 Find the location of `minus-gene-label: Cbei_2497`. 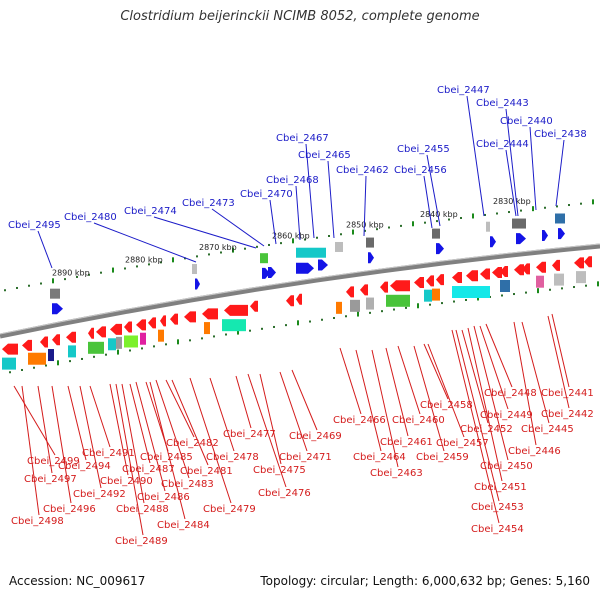

minus-gene-label: Cbei_2497 is located at coordinates (50, 479).